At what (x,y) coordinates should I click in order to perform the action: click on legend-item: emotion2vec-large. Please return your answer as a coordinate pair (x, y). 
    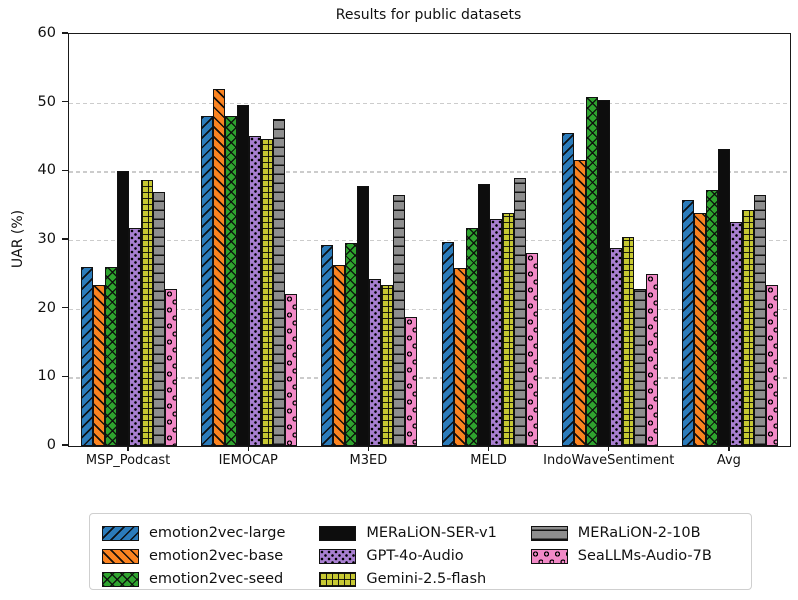
    Looking at the image, I should click on (193, 533).